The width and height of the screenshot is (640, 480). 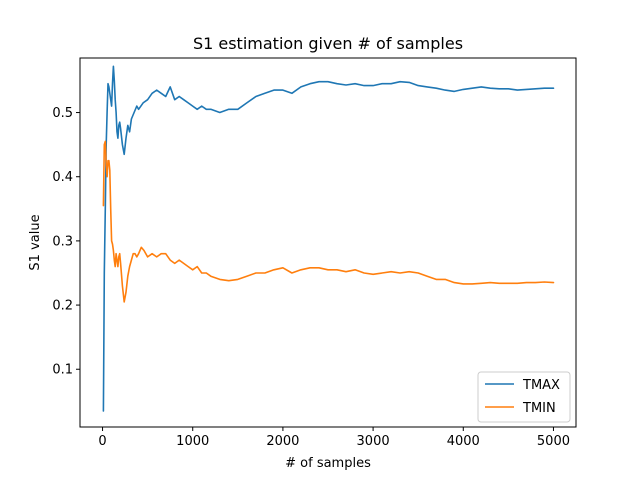 I want to click on x-axis-label: # of samples, so click(x=328, y=463).